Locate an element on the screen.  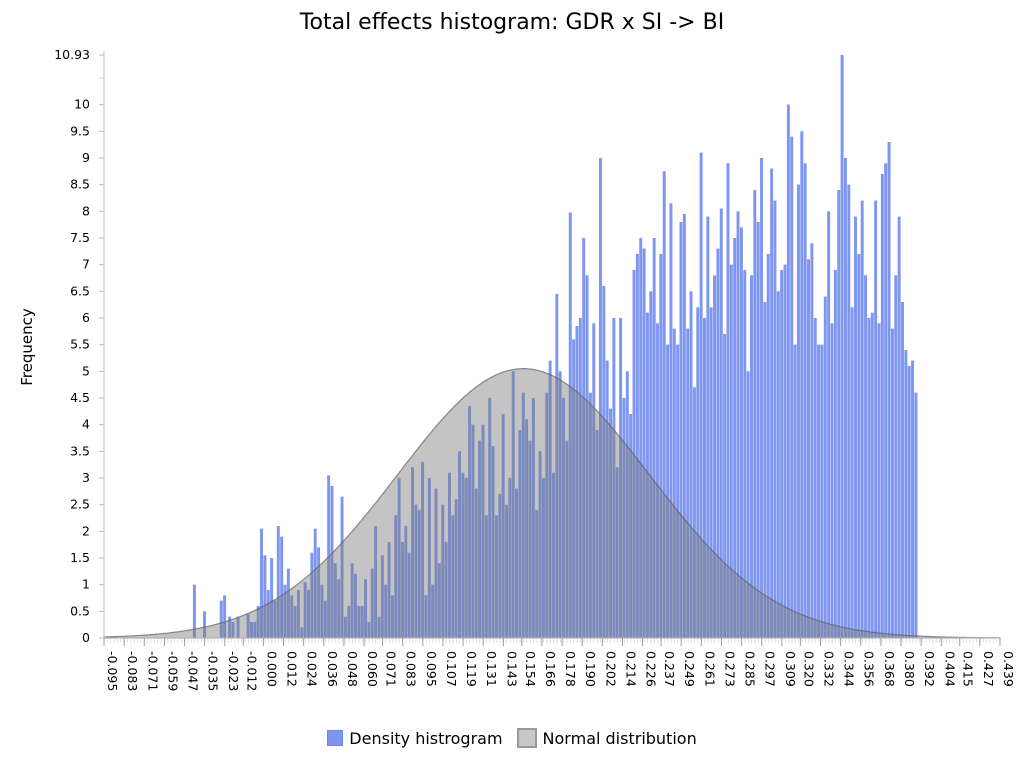
x-tick-label: 0.202 is located at coordinates (610, 669).